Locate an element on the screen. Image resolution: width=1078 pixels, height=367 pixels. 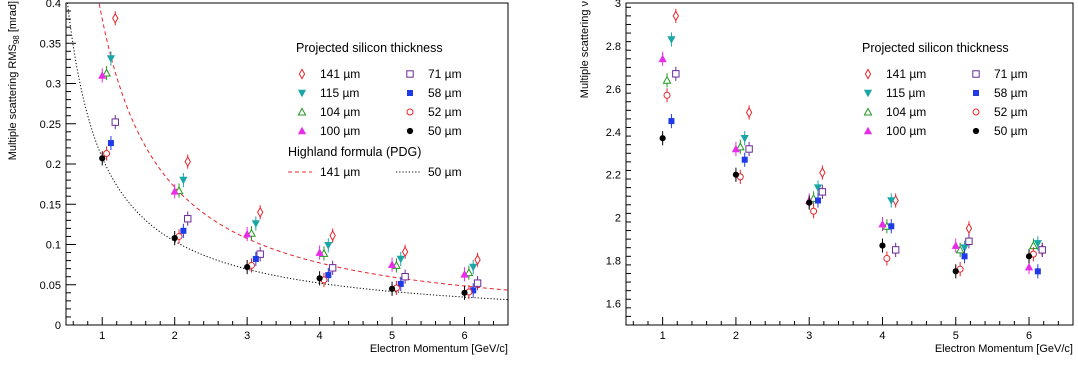
y-tick-label: 0.3 is located at coordinates (53, 85).